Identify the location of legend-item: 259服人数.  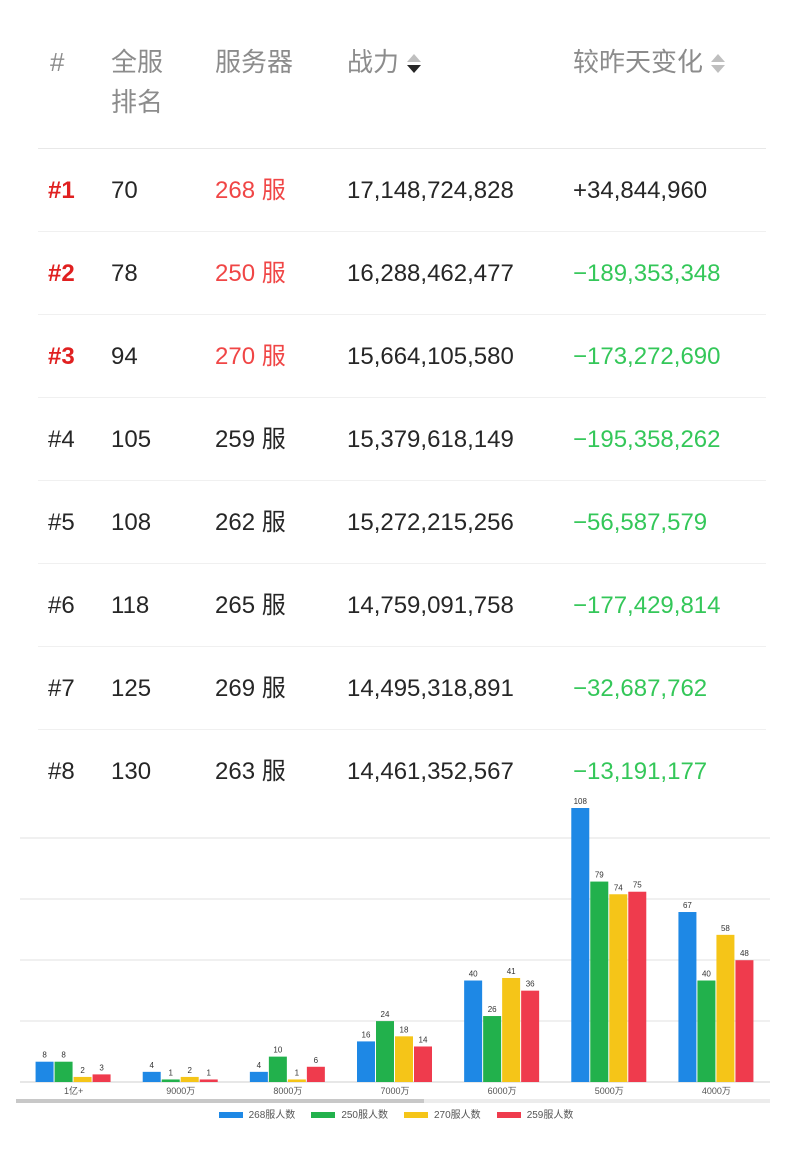
(535, 1113).